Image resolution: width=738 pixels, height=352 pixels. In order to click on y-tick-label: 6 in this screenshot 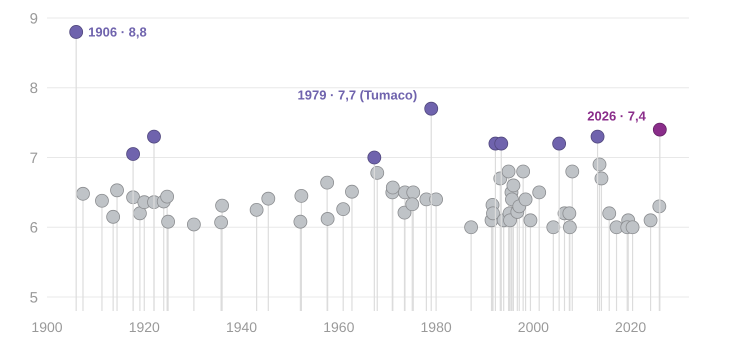, I will do `click(34, 228)`.